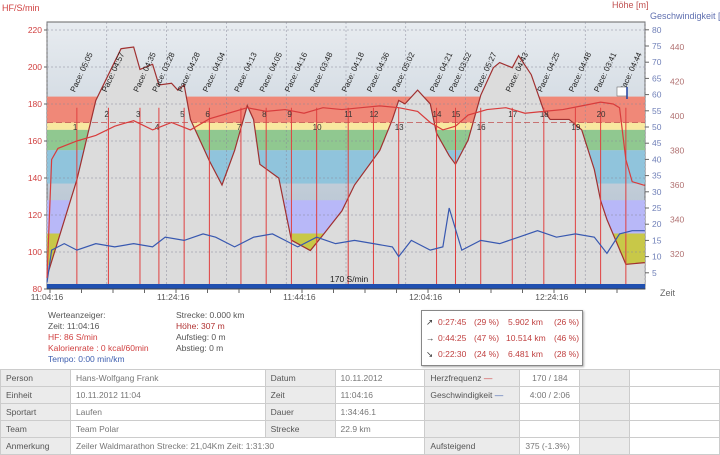  What do you see at coordinates (380, 412) in the screenshot?
I see `value-duration: 1:34:46.1` at bounding box center [380, 412].